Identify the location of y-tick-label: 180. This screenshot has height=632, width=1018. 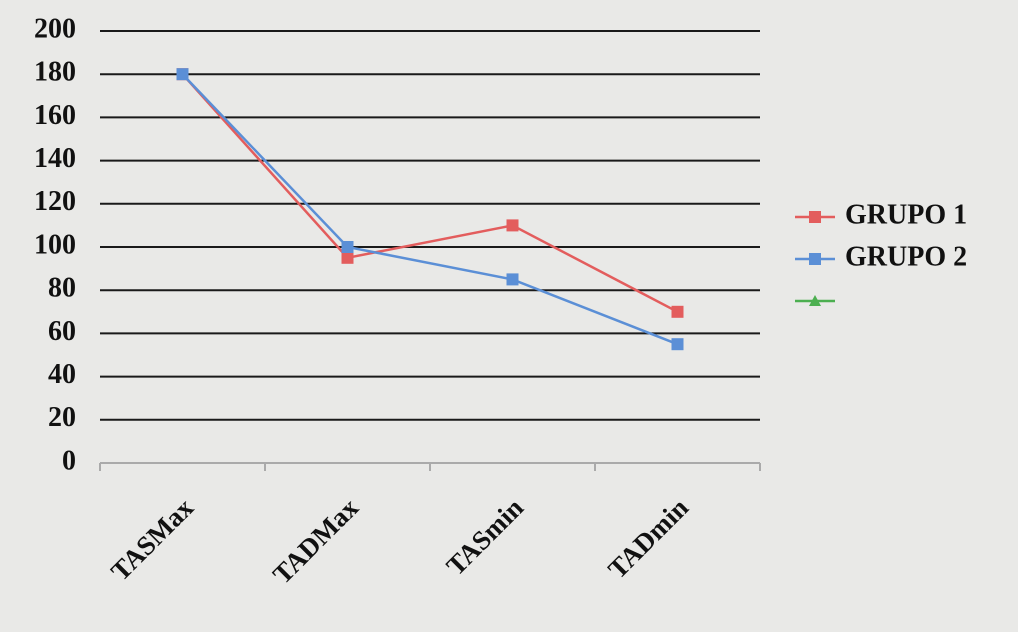
(55, 72).